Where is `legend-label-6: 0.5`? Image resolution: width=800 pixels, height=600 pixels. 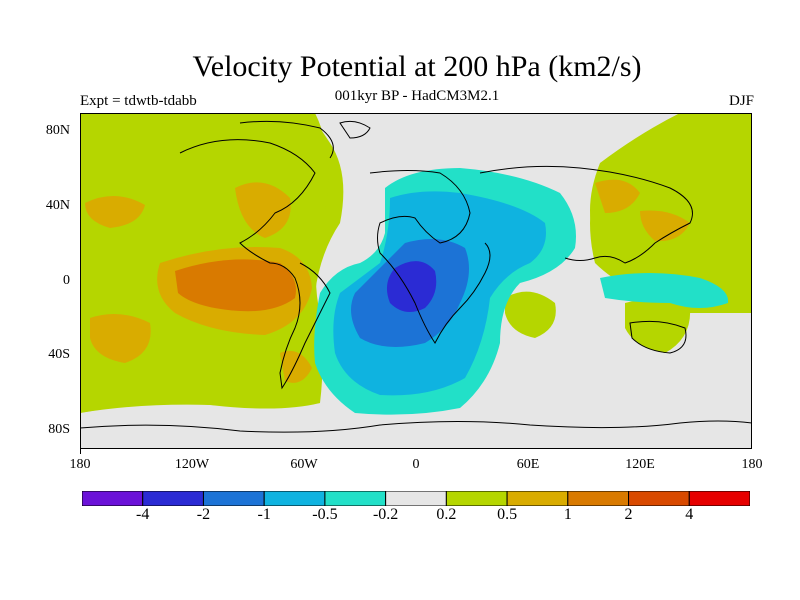
legend-label-6: 0.5 is located at coordinates (507, 514).